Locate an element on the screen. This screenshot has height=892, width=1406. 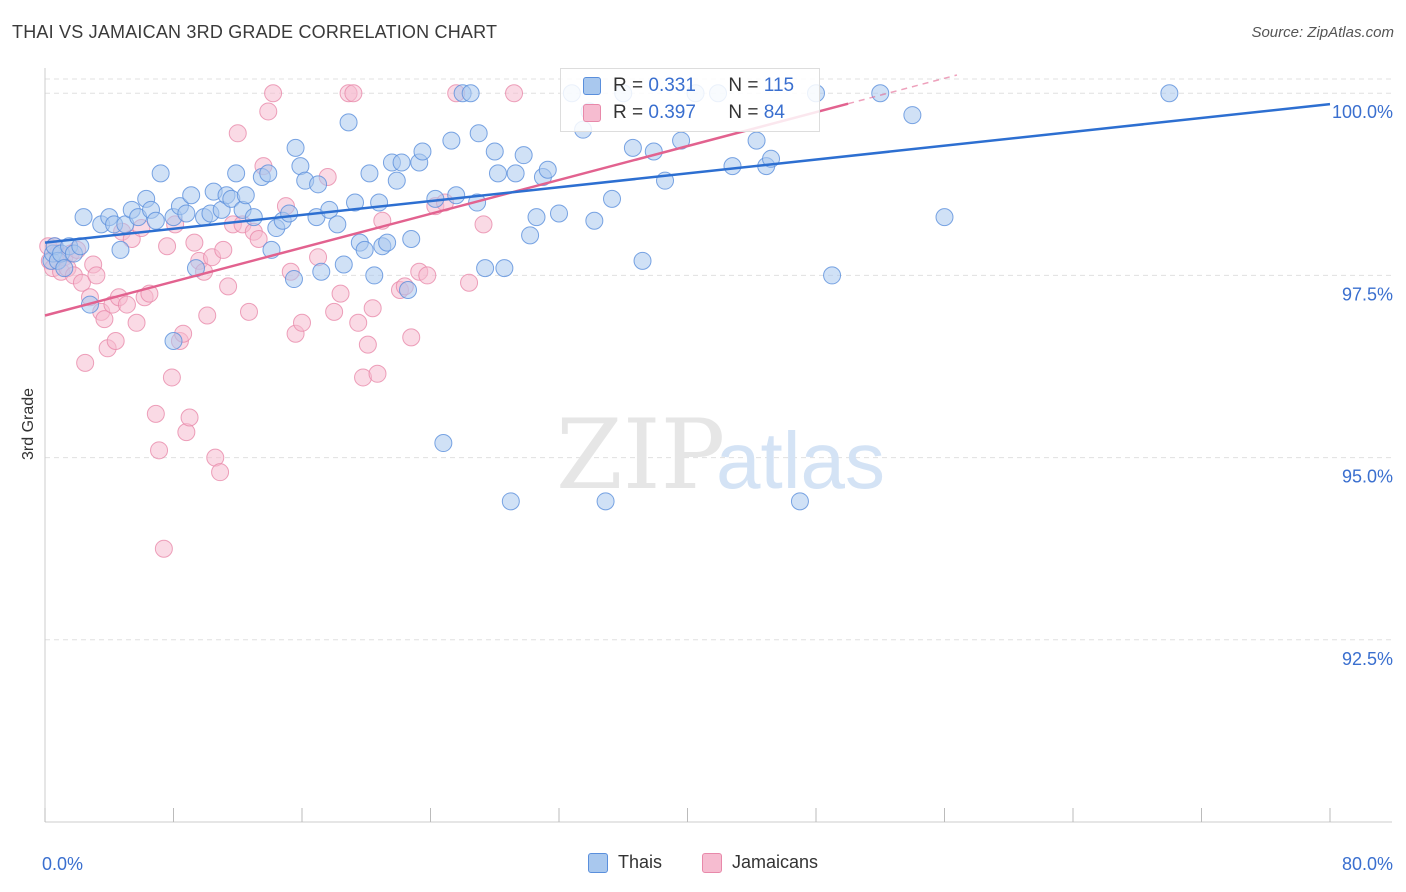
thais-r-label: R = is located at coordinates (628, 85).